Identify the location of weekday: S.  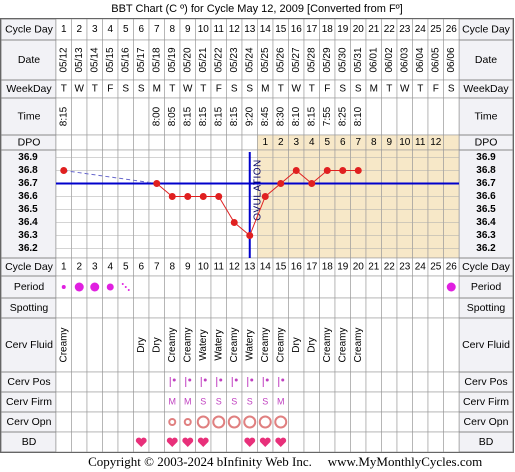
(342, 89).